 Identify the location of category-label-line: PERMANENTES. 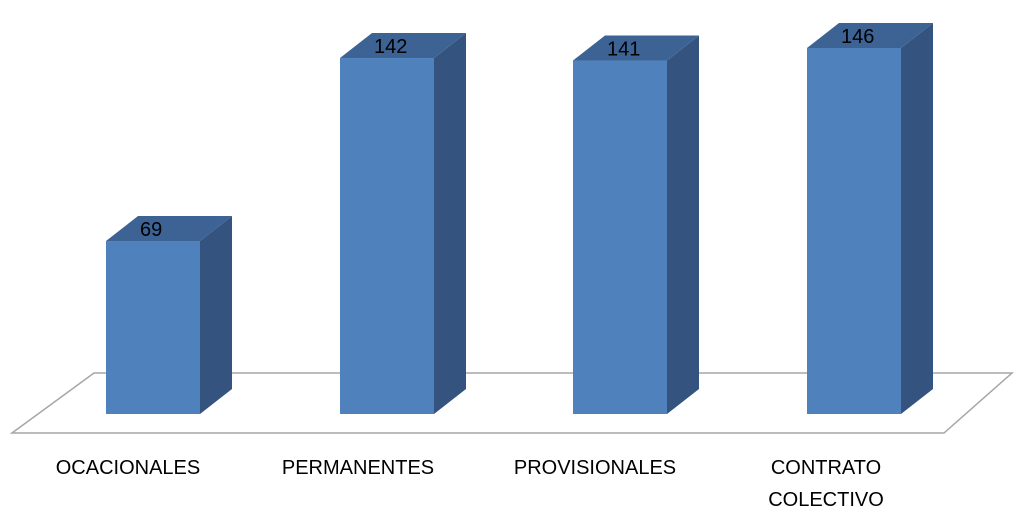
(358, 468).